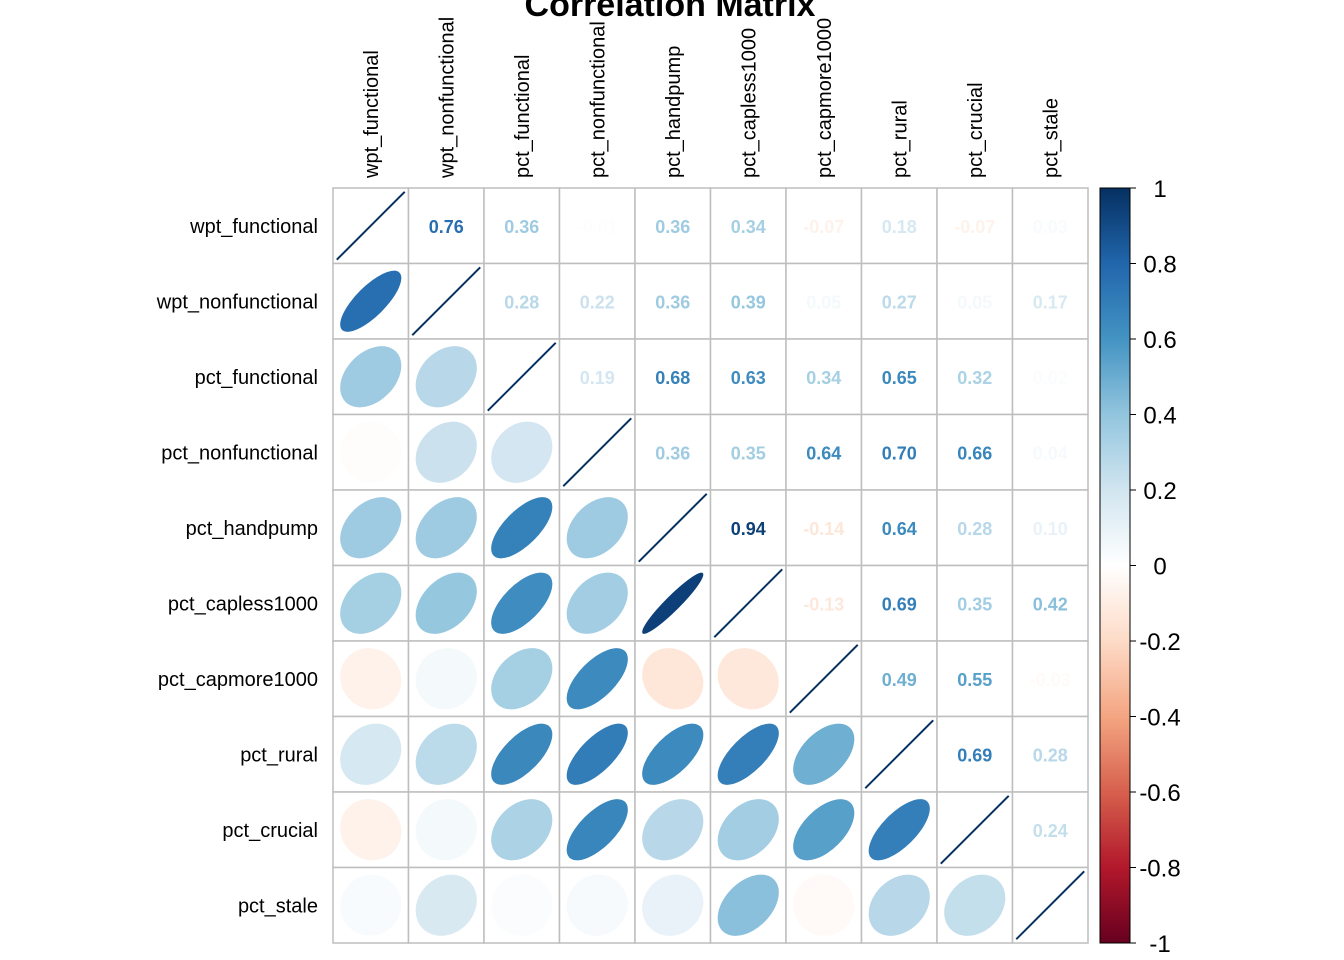 This screenshot has height=960, width=1344. Describe the element at coordinates (446, 227) in the screenshot. I see `correlation-value: 0.76` at that location.